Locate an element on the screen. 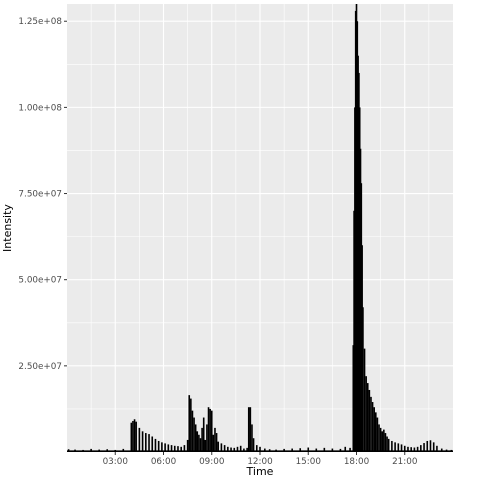 Image resolution: width=480 pixels, height=480 pixels. x-tick-label: 03:00 is located at coordinates (116, 462).